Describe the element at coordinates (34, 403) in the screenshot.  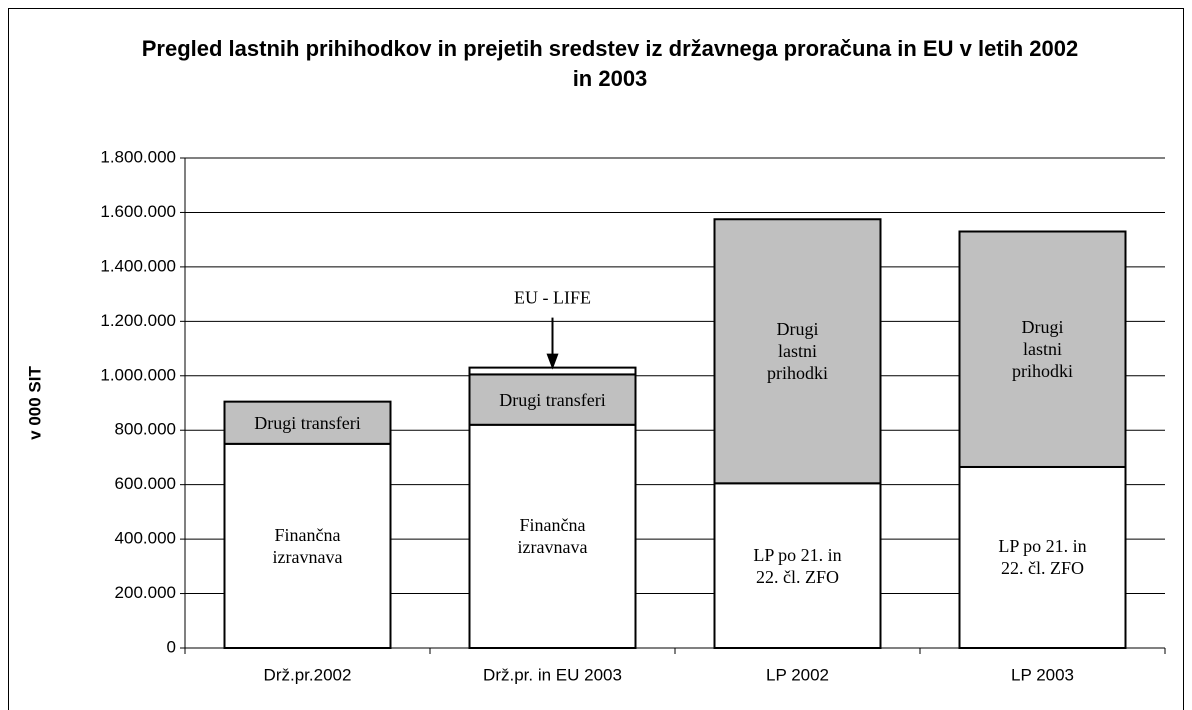
I see `y-axis-label: v 000 SIT` at that location.